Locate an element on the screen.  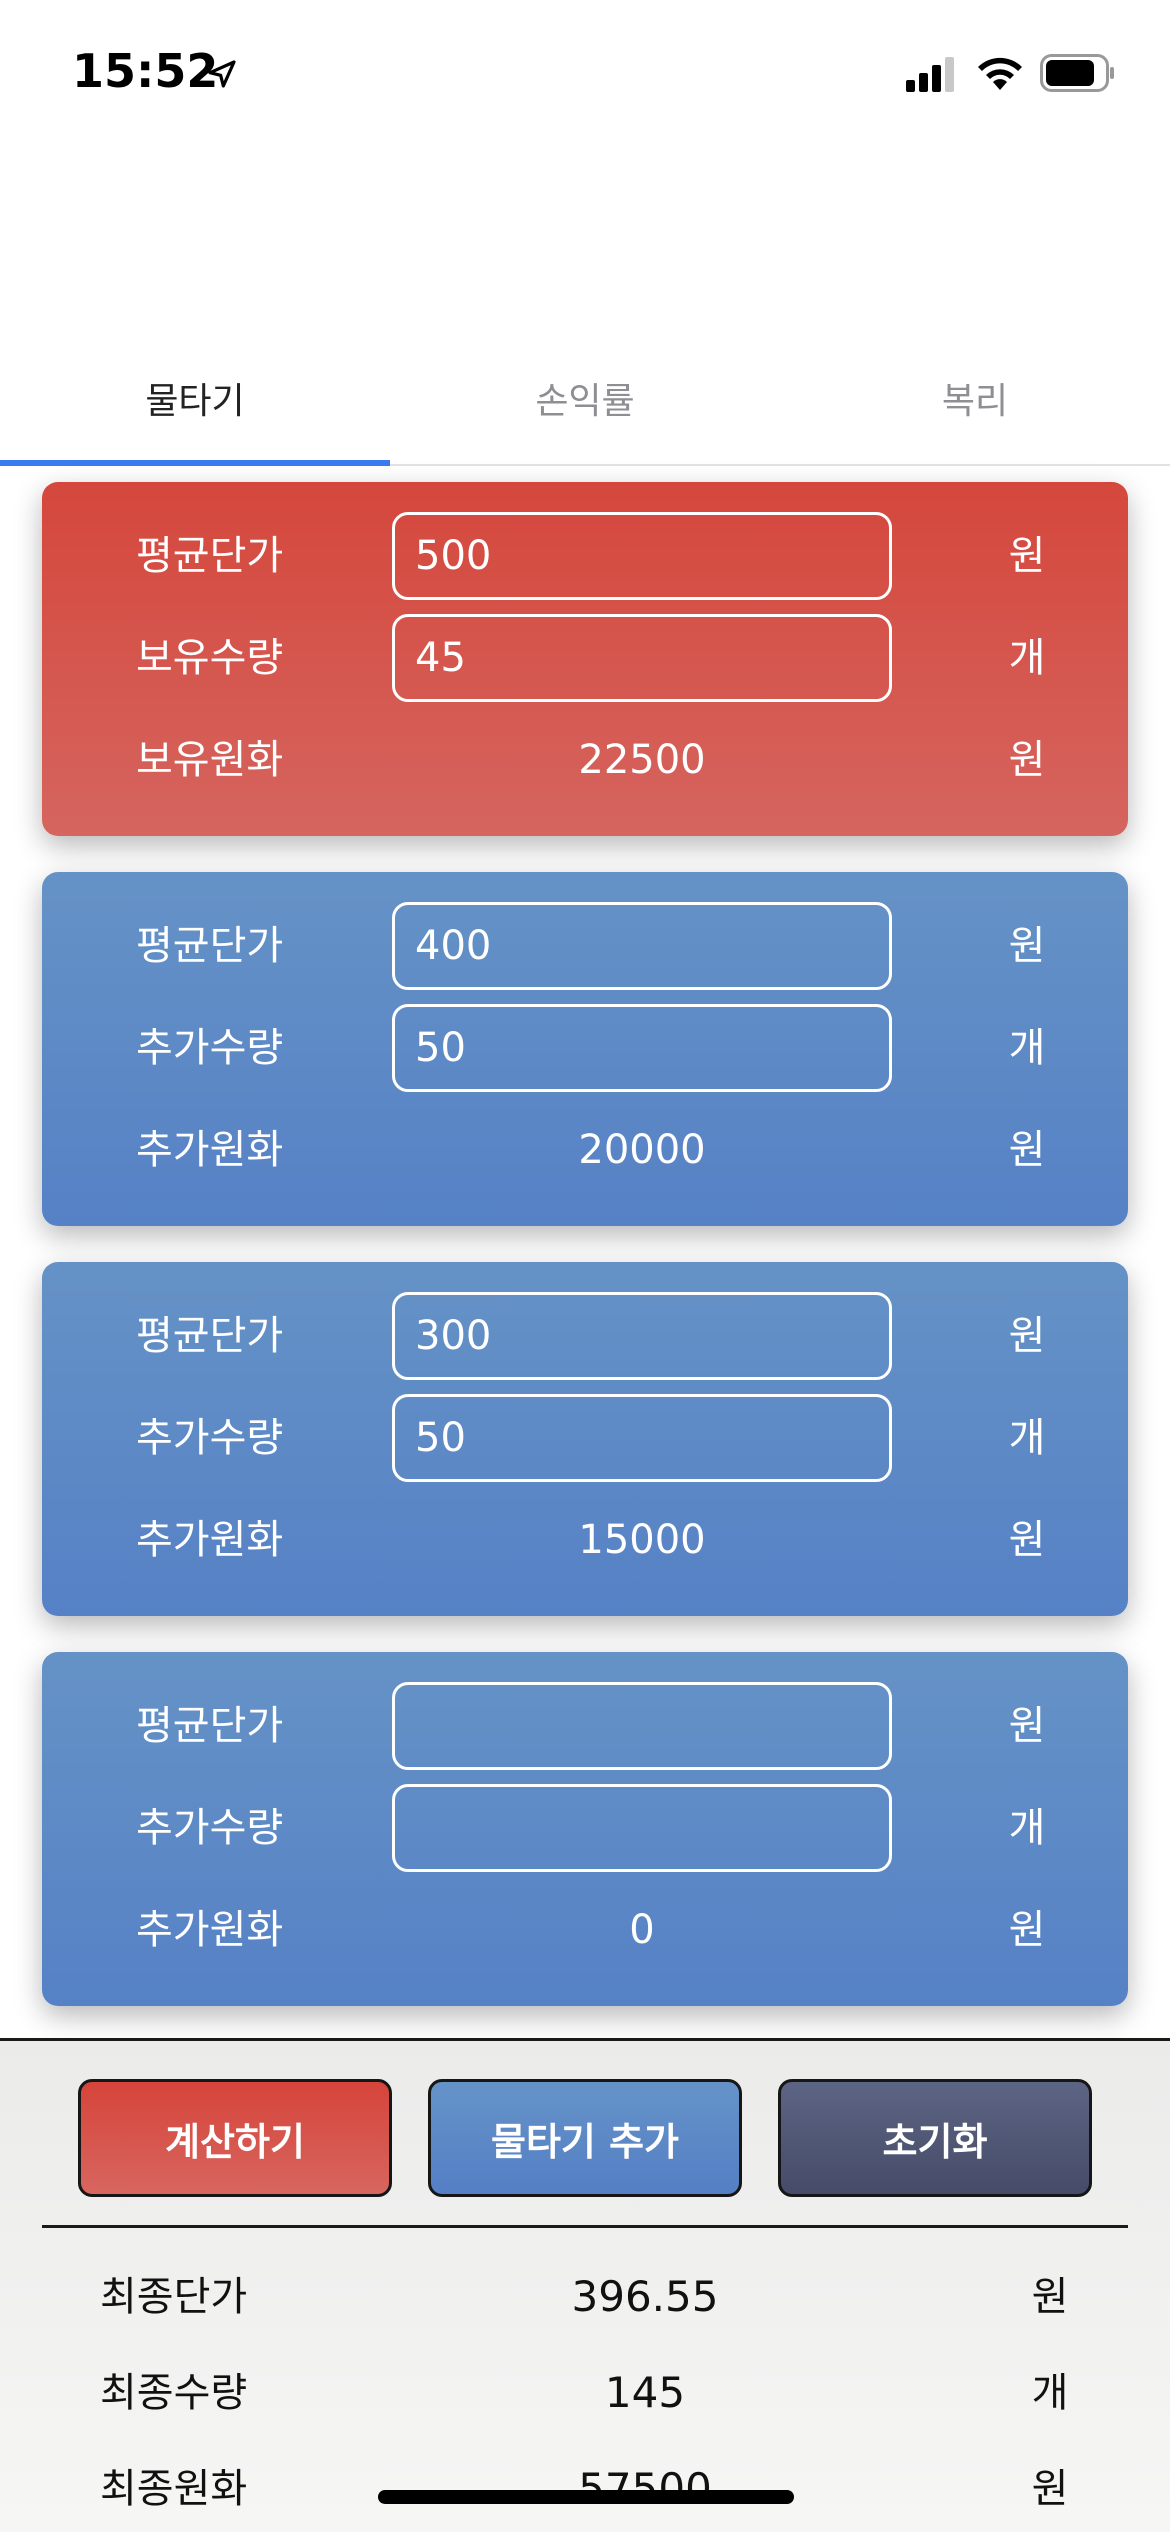
cellular-signal-icon is located at coordinates (930, 74).